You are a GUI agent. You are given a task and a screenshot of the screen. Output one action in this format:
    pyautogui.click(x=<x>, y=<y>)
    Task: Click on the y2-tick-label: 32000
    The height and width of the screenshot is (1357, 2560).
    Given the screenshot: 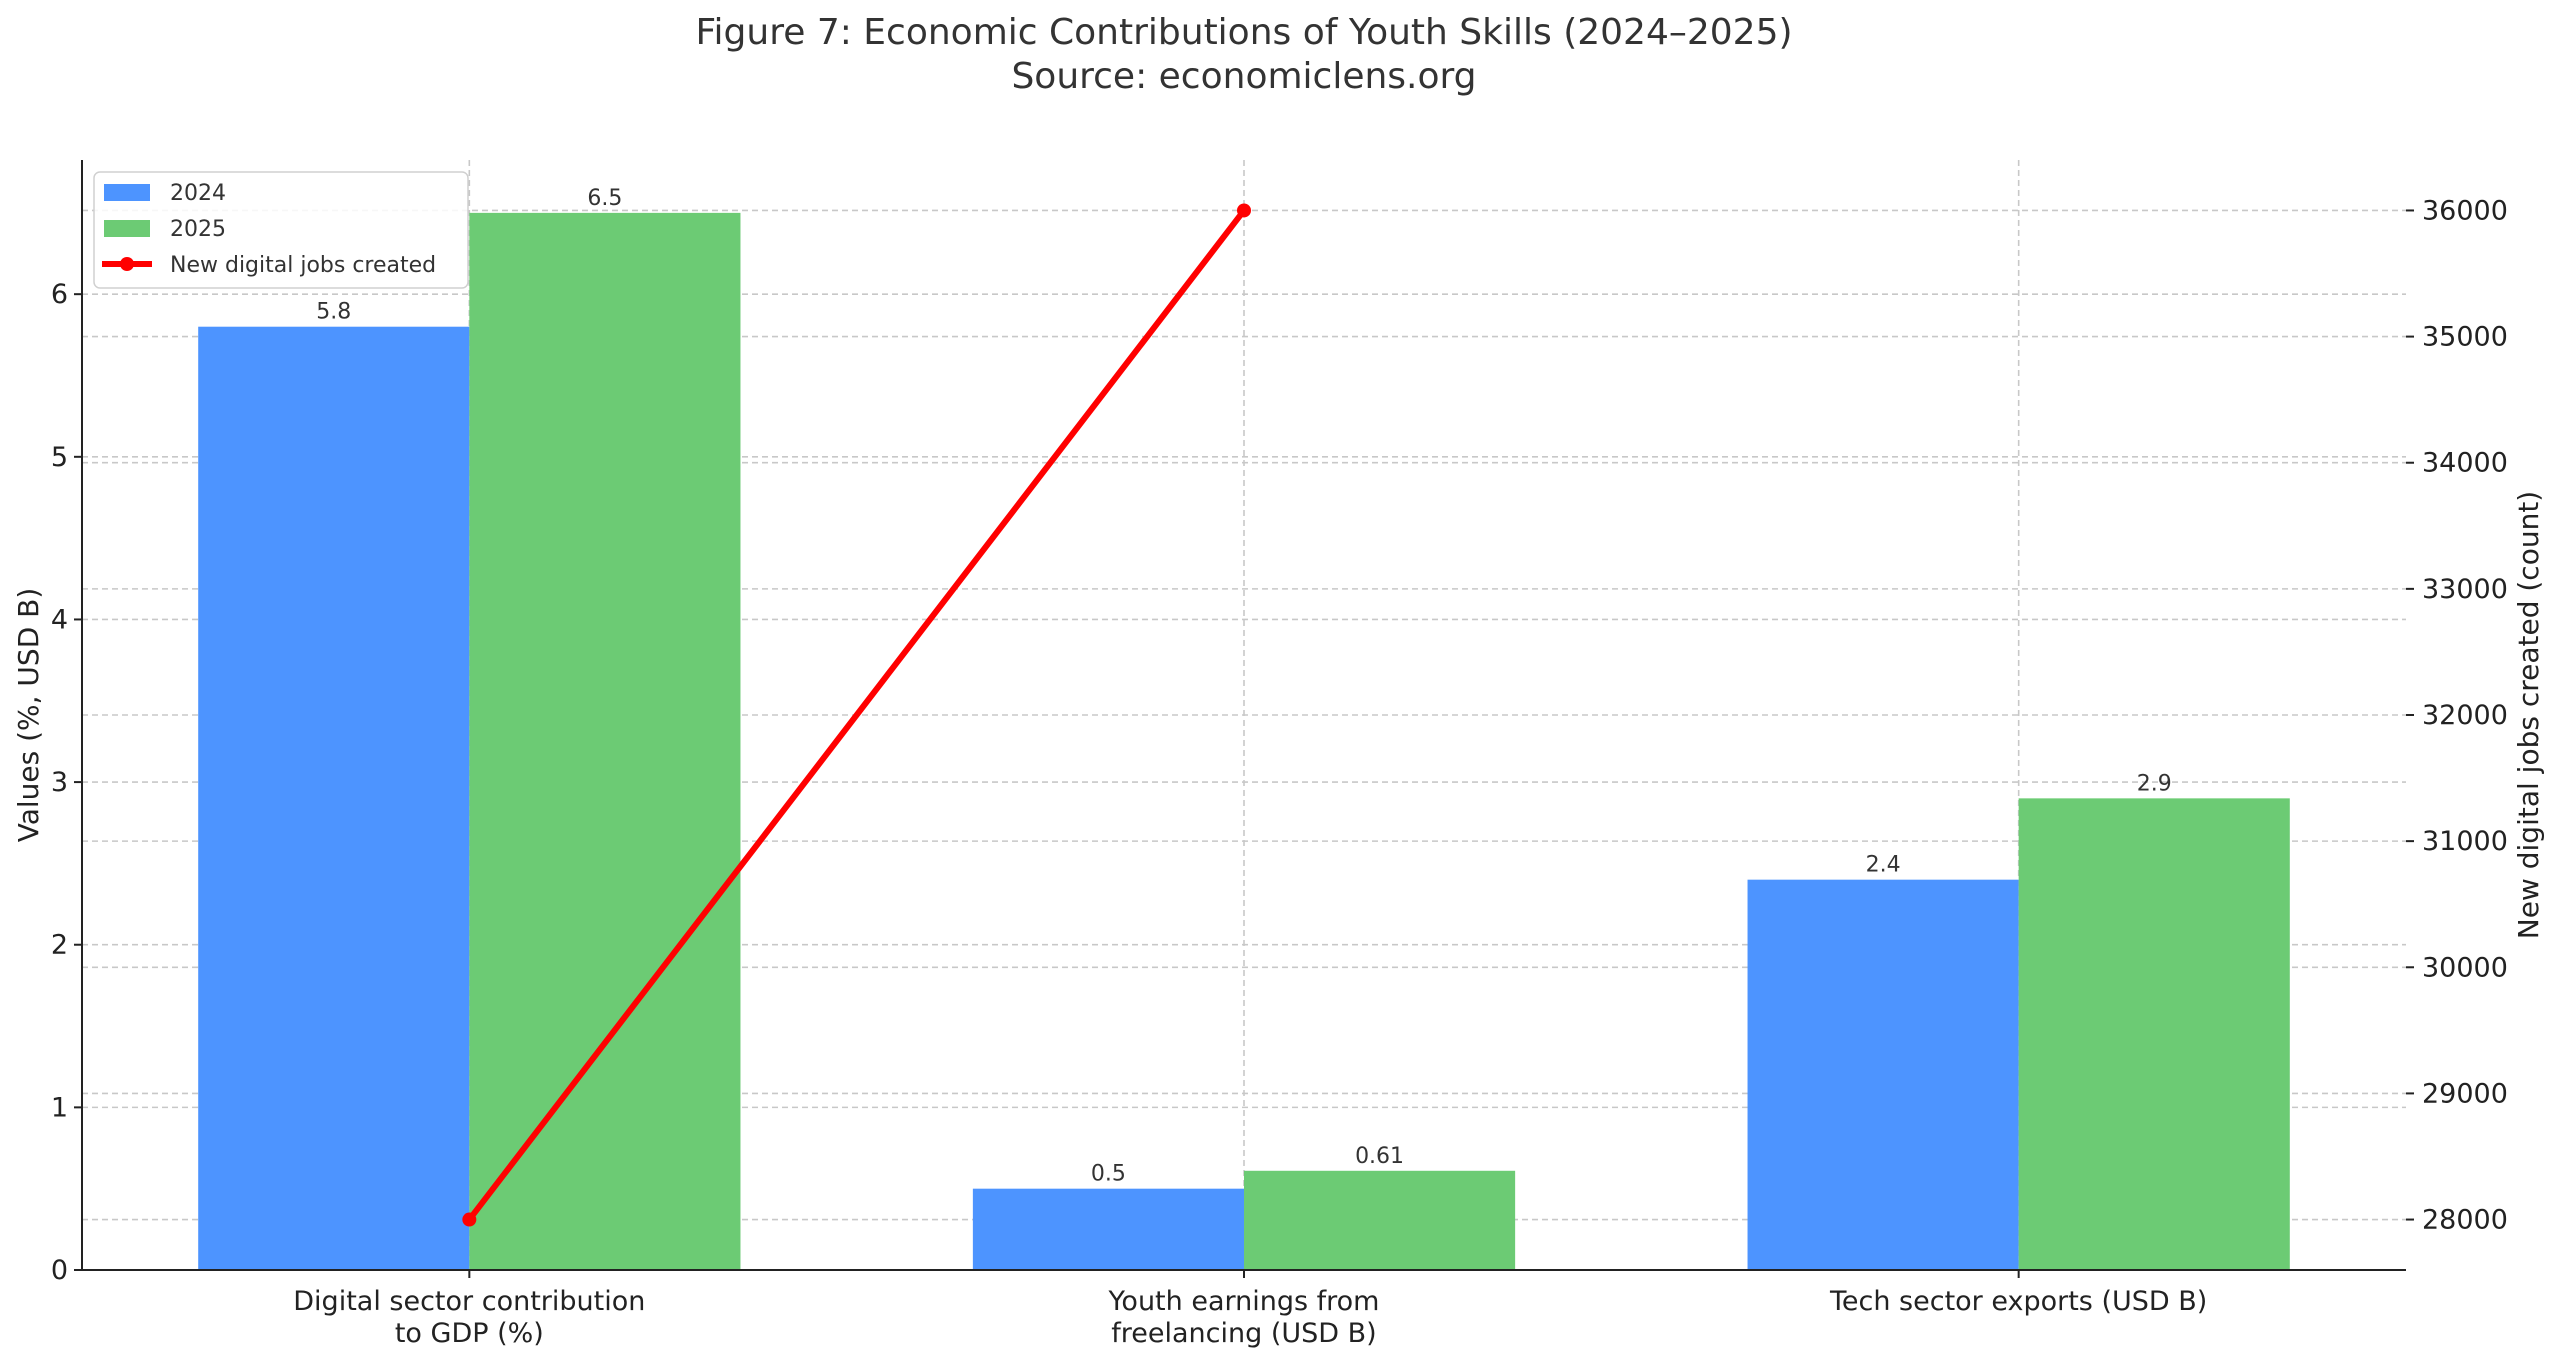 What is the action you would take?
    pyautogui.click(x=2465, y=715)
    